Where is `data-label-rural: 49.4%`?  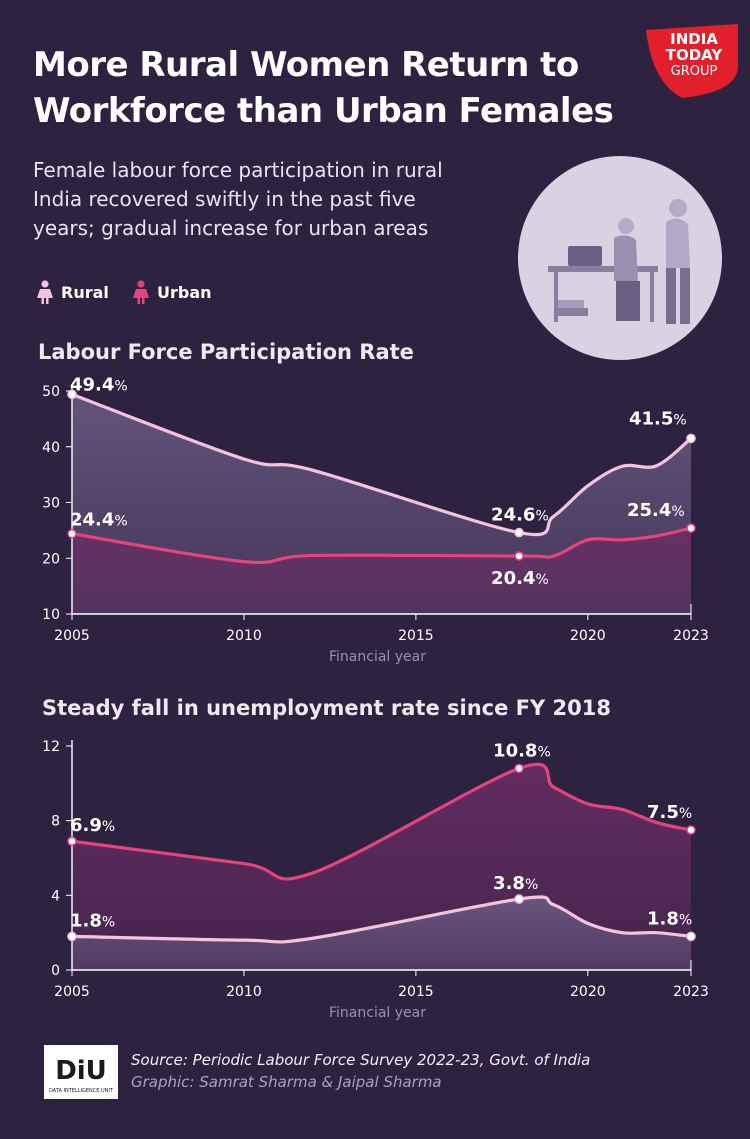
data-label-rural: 49.4% is located at coordinates (99, 384).